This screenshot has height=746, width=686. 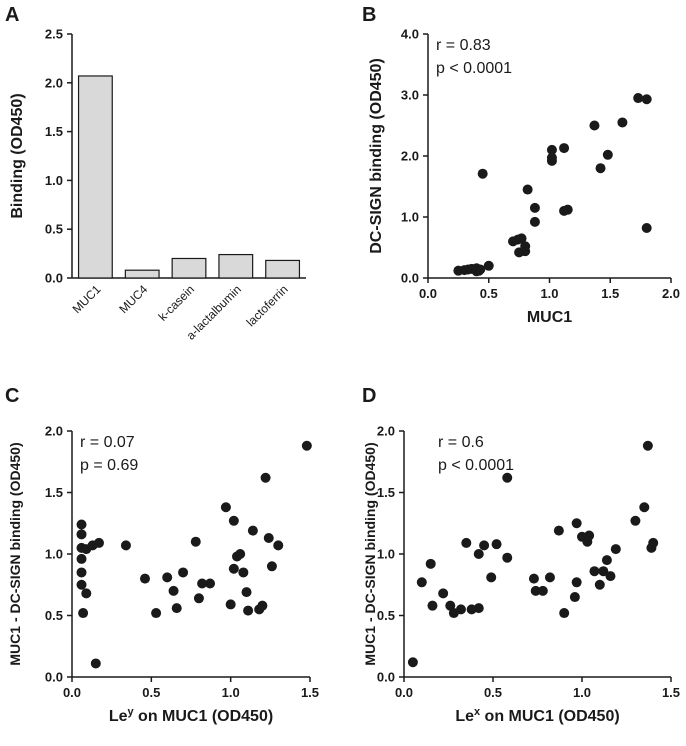 What do you see at coordinates (477, 712) in the screenshot?
I see `x-axis-label-superscript: x` at bounding box center [477, 712].